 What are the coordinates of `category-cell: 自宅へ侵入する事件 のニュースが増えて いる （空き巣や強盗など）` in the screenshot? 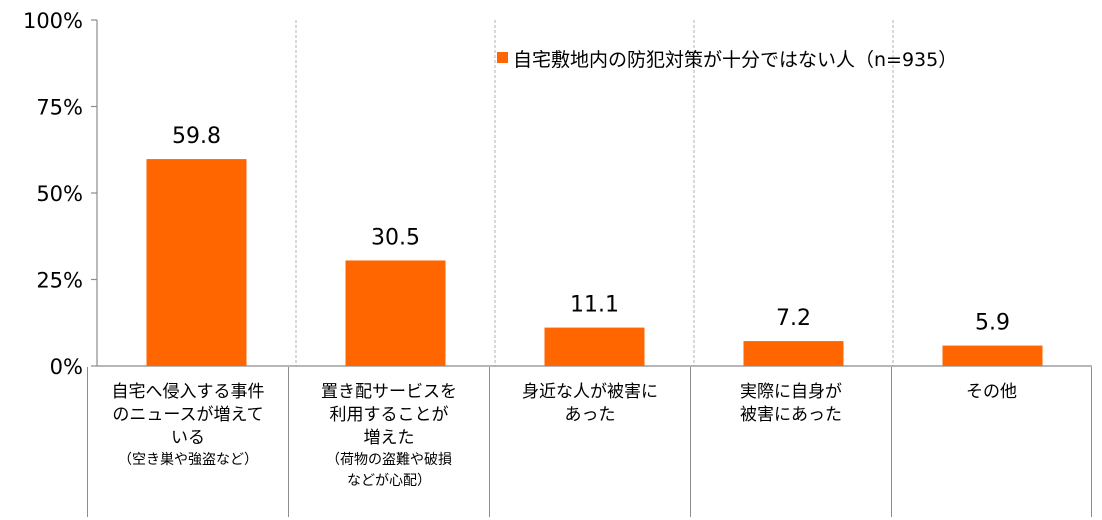 It's located at (187, 442).